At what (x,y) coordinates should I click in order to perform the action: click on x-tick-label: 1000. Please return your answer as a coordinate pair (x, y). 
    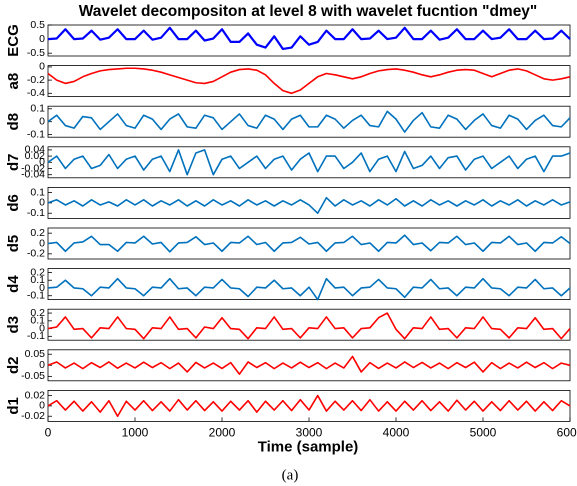
    Looking at the image, I should click on (135, 433).